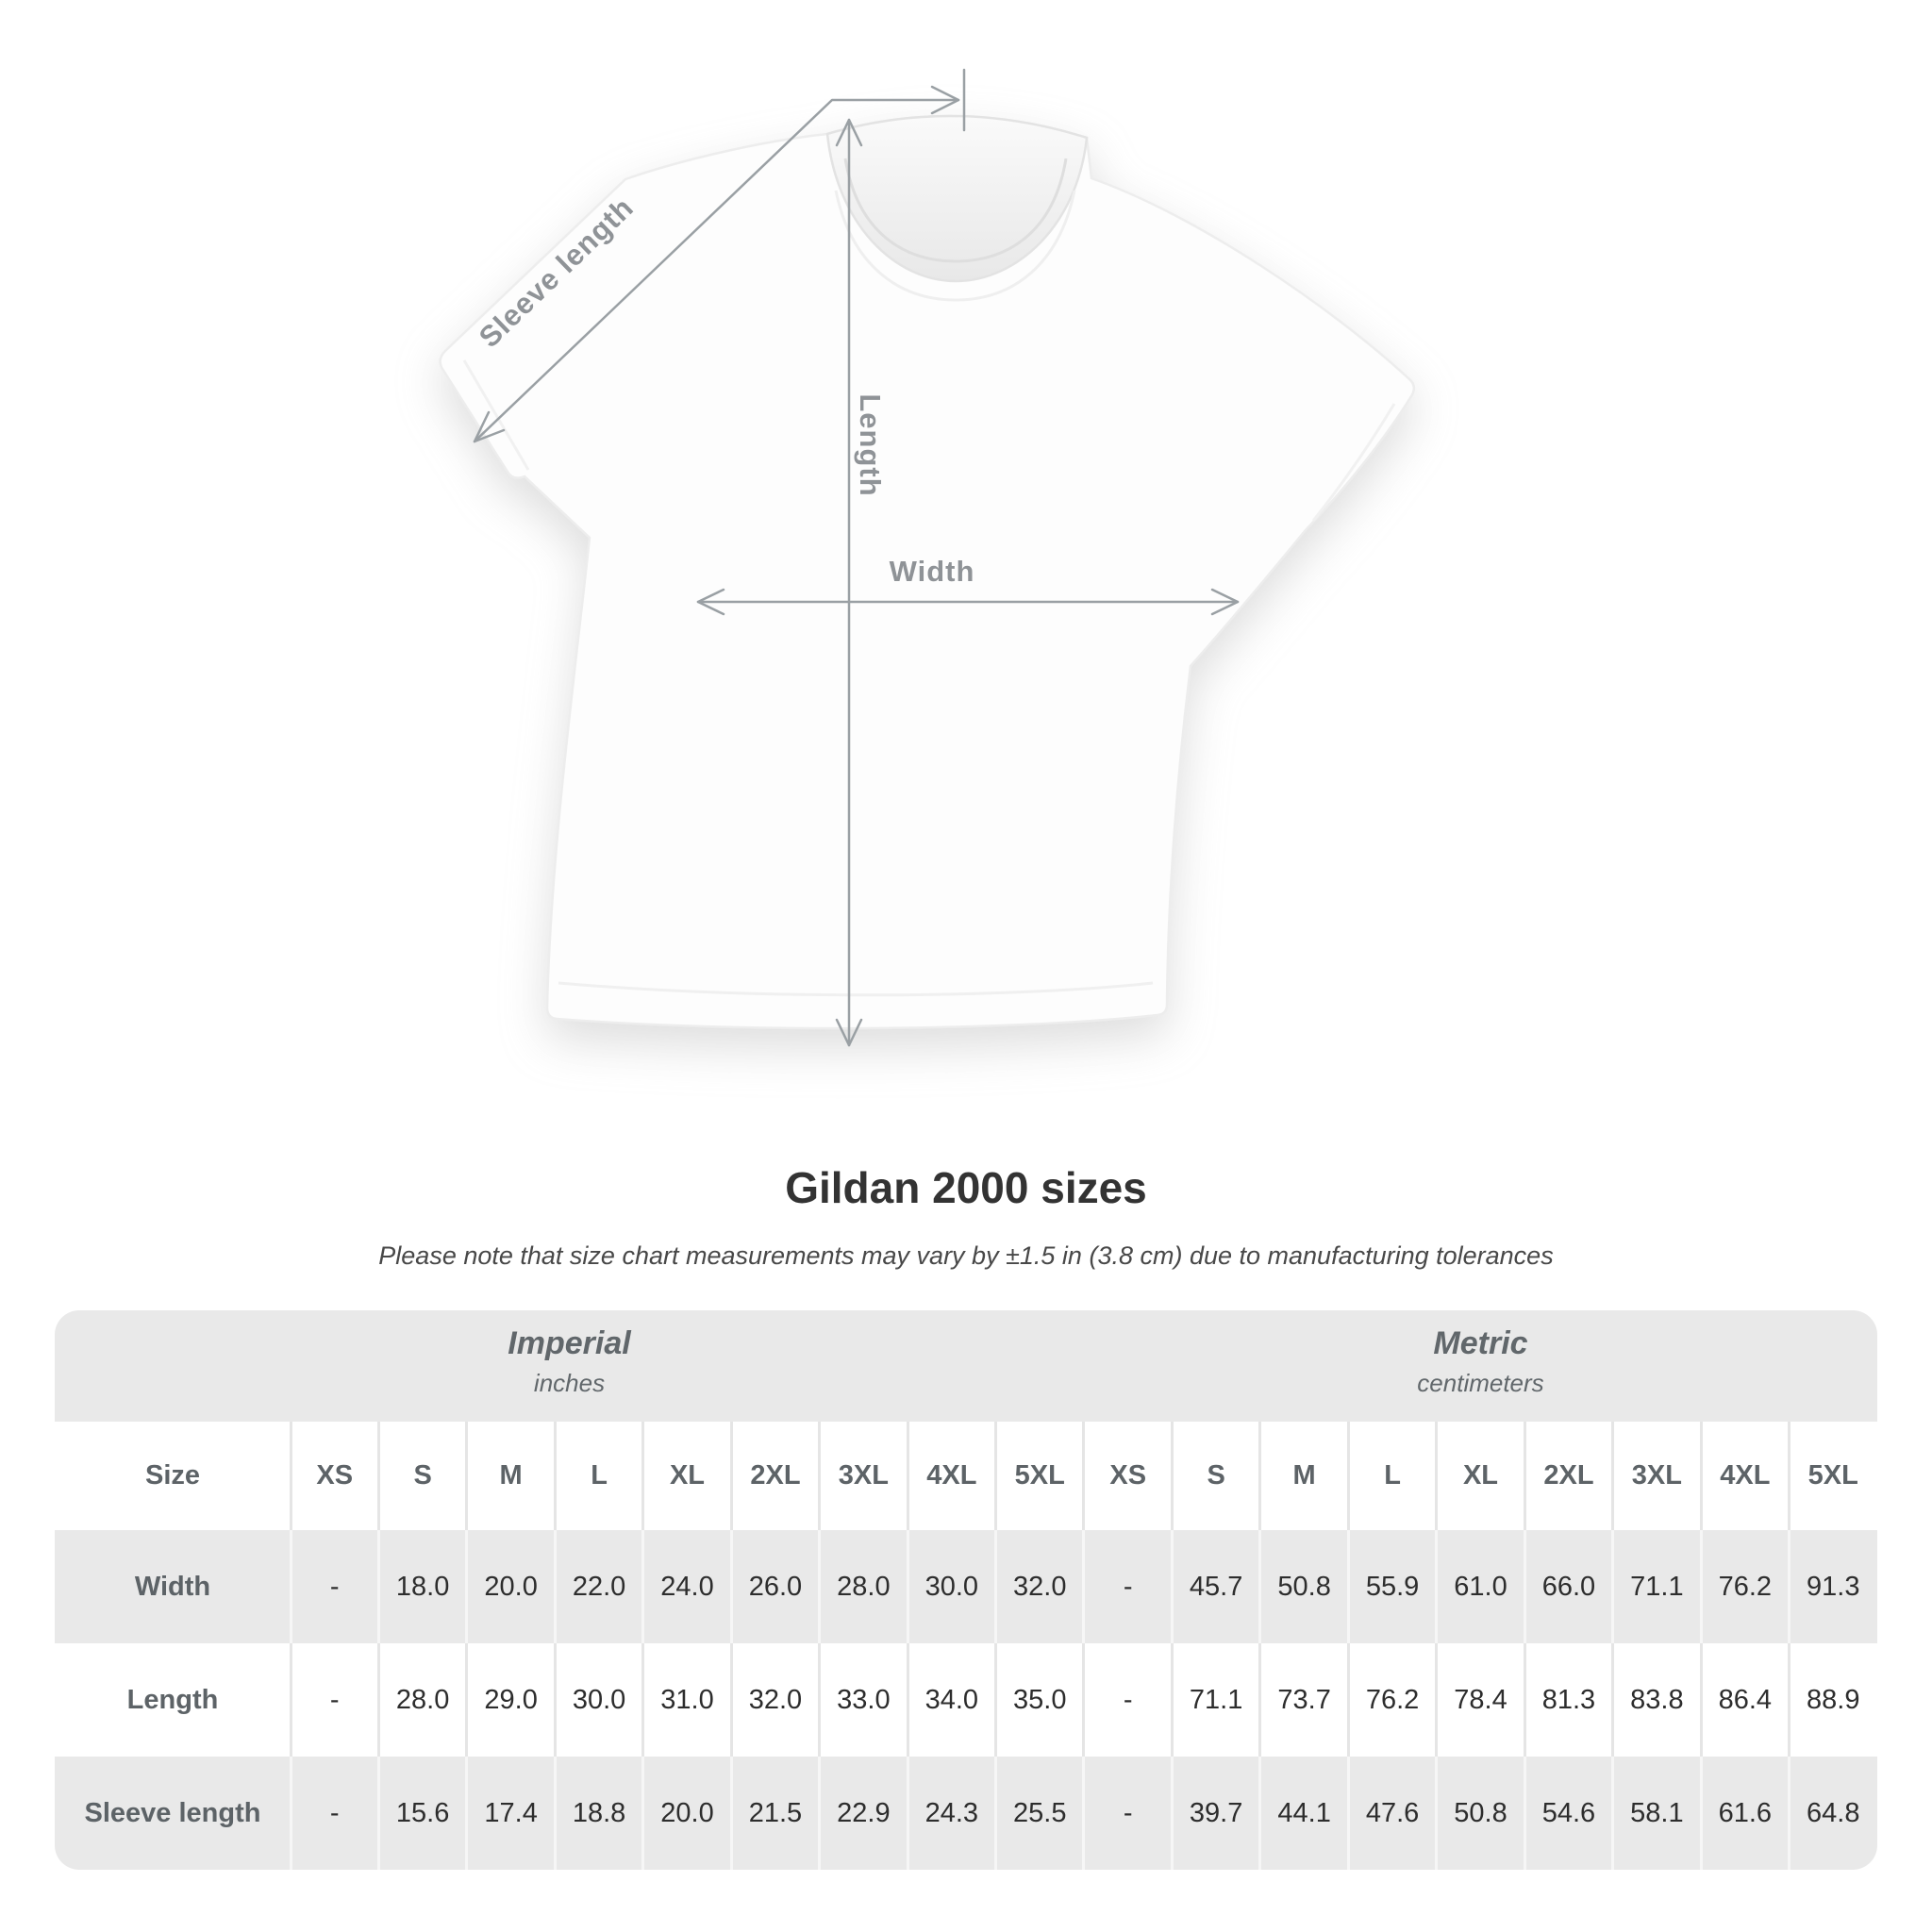  Describe the element at coordinates (686, 1700) in the screenshot. I see `value-cell: 31.0` at that location.